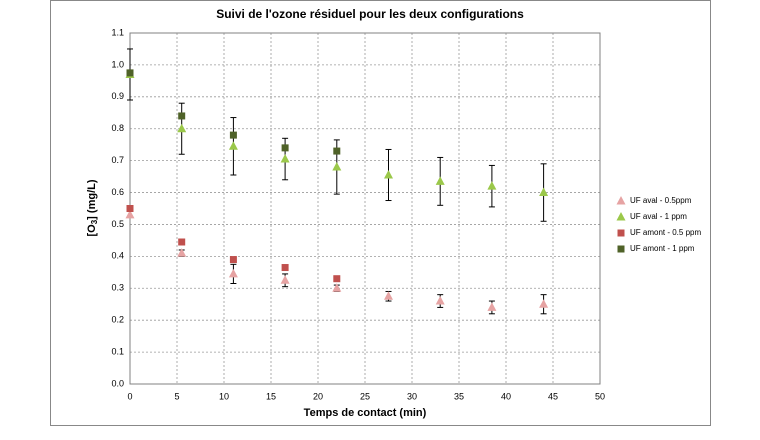 The height and width of the screenshot is (440, 760). Describe the element at coordinates (224, 396) in the screenshot. I see `x-tick-label: 10` at that location.